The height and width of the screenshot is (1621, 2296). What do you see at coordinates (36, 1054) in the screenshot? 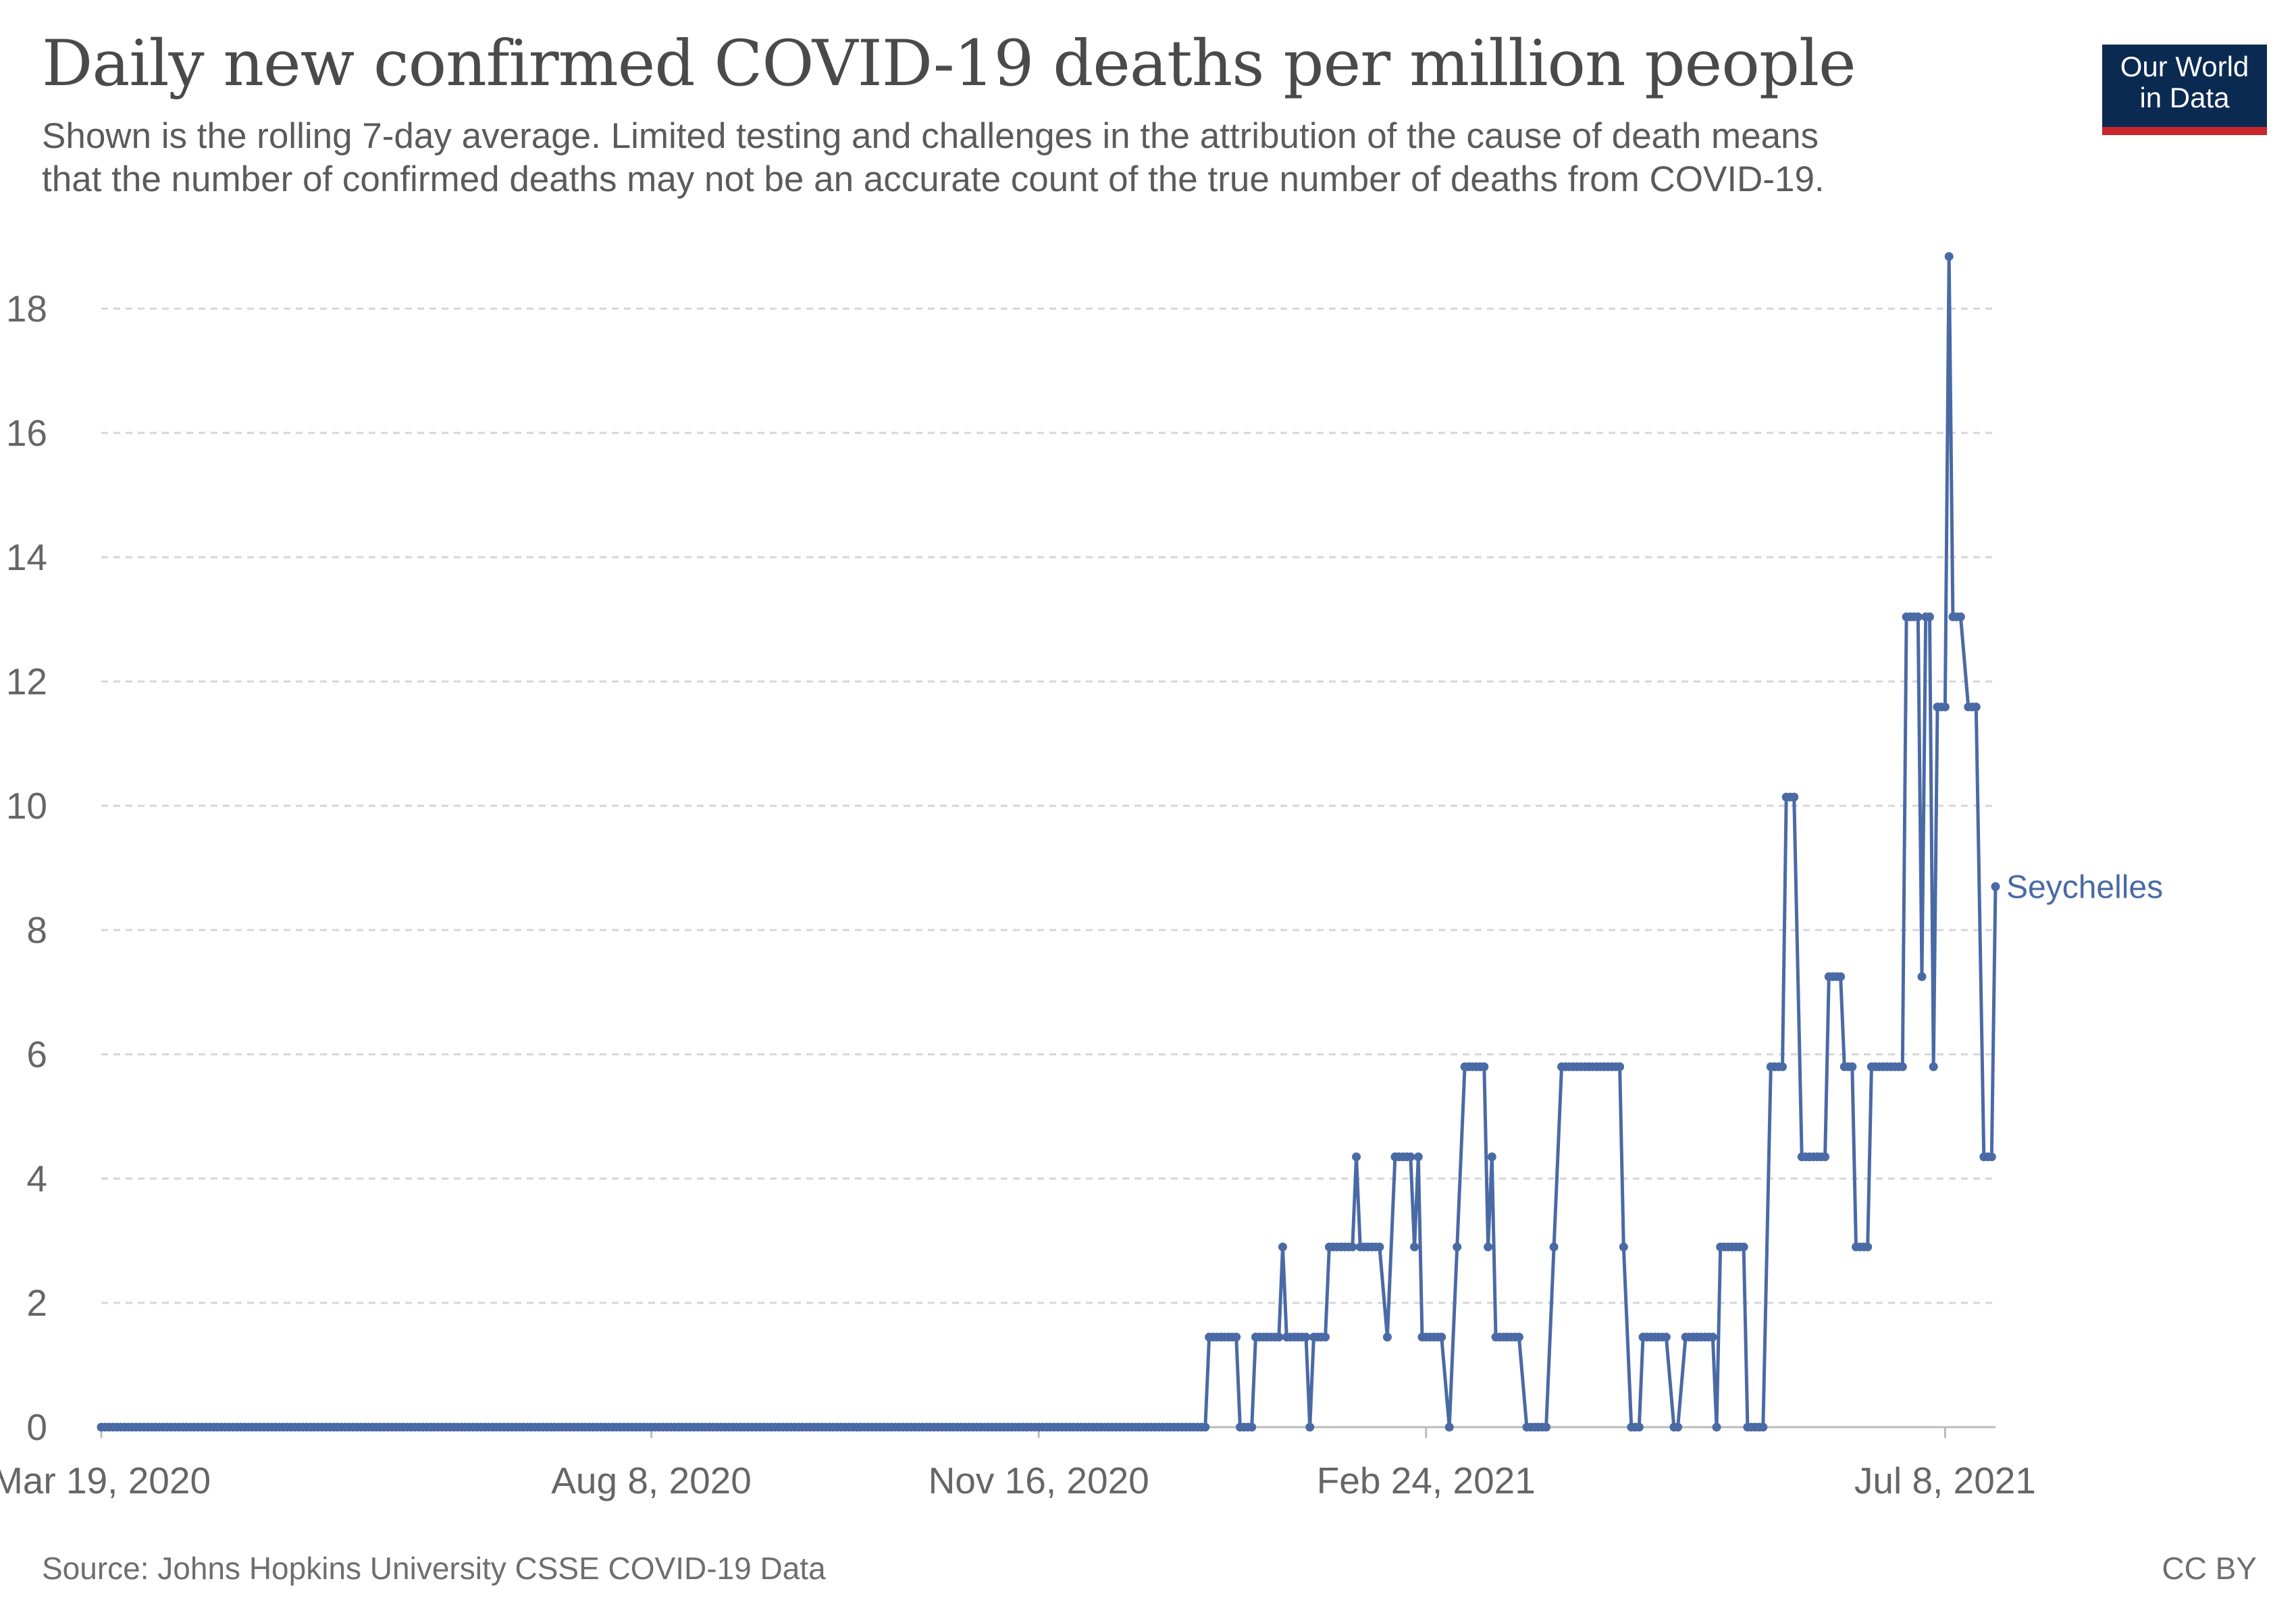
I see `y-tick-label-6: 6` at bounding box center [36, 1054].